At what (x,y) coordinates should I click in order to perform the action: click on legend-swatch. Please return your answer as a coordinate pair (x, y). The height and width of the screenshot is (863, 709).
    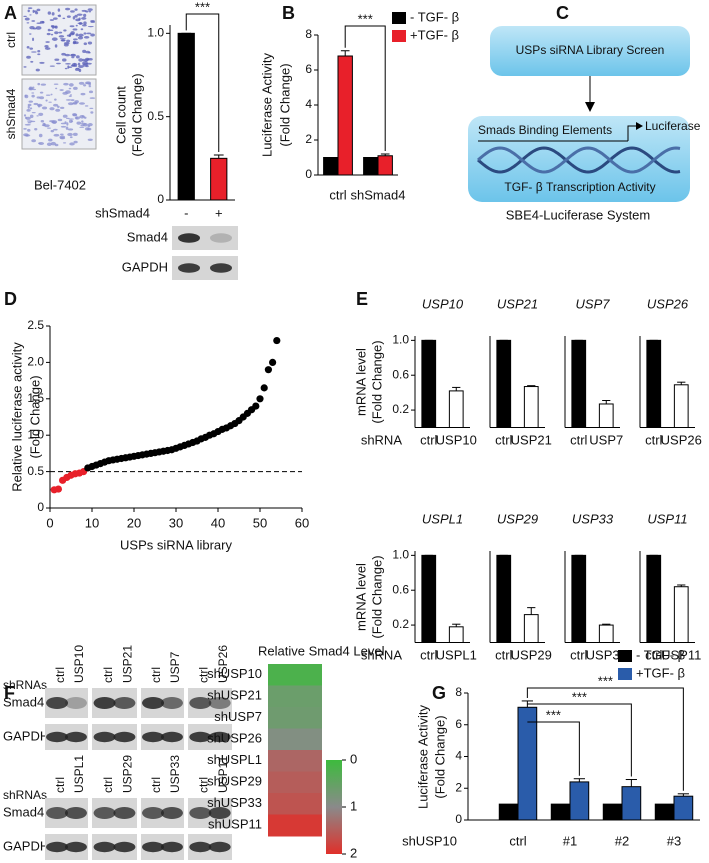
    Looking at the image, I should click on (399, 18).